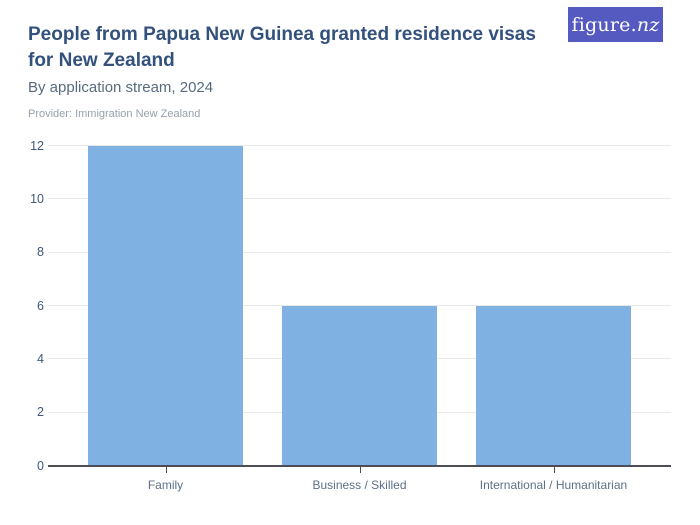 The image size is (700, 525). What do you see at coordinates (40, 252) in the screenshot?
I see `y-axis-tick-label: 8` at bounding box center [40, 252].